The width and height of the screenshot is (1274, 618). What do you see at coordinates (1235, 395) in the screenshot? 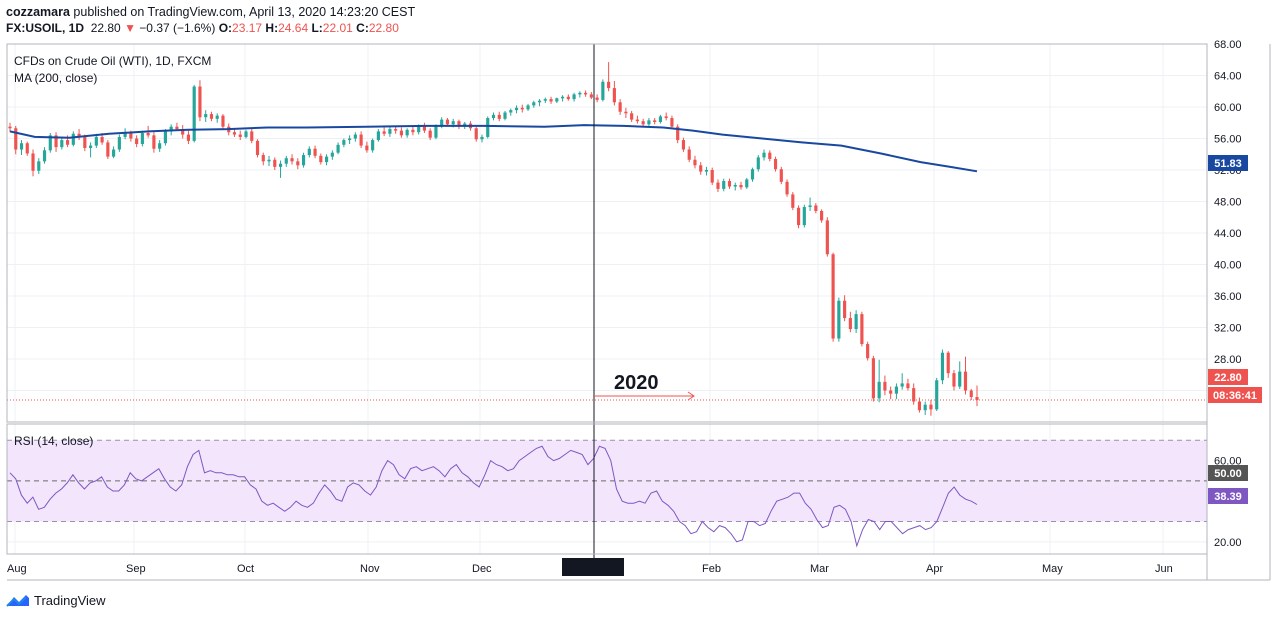
I see `countdown-badge-bg` at bounding box center [1235, 395].